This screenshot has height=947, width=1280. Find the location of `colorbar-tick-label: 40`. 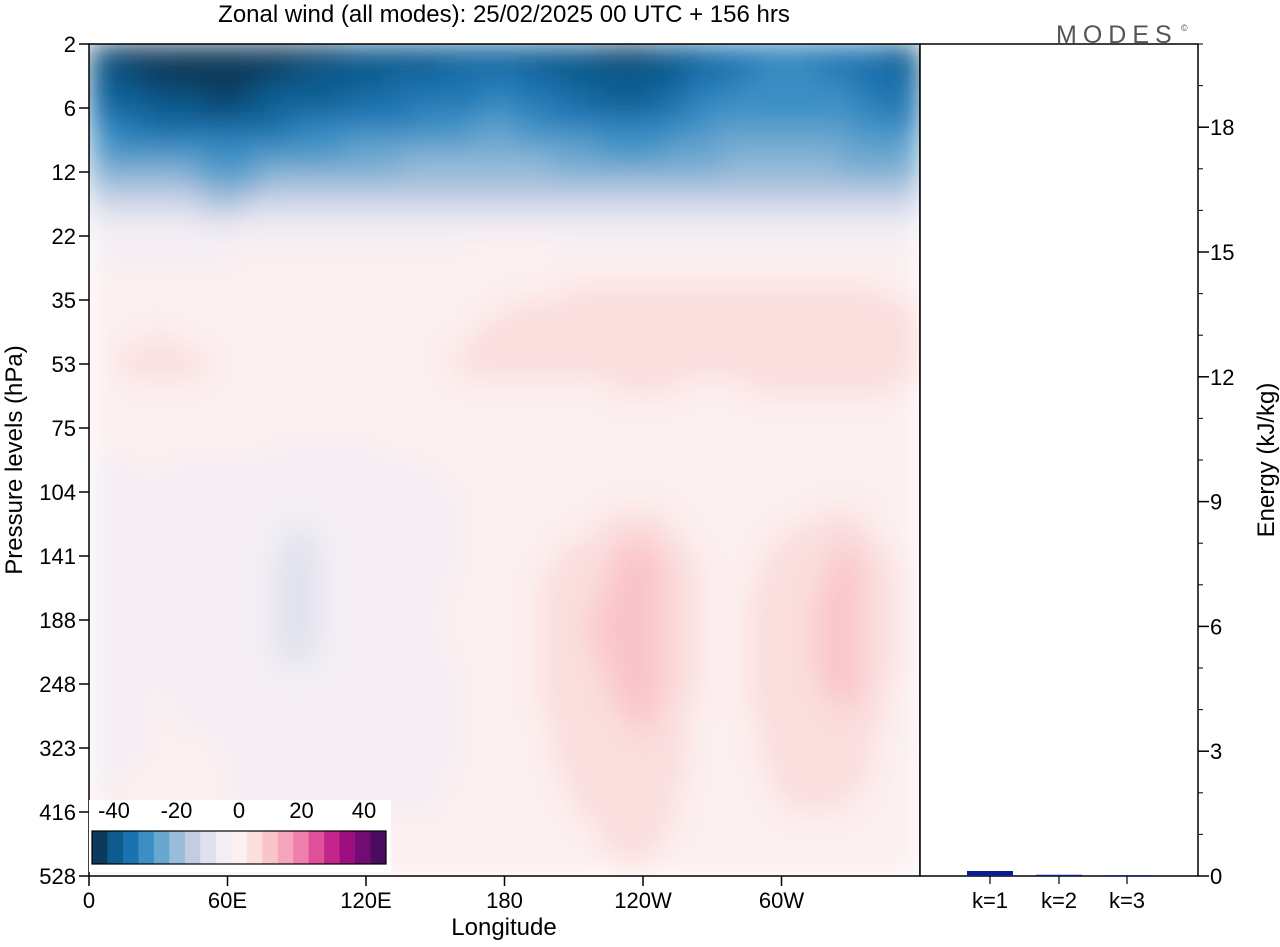

colorbar-tick-label: 40 is located at coordinates (364, 810).